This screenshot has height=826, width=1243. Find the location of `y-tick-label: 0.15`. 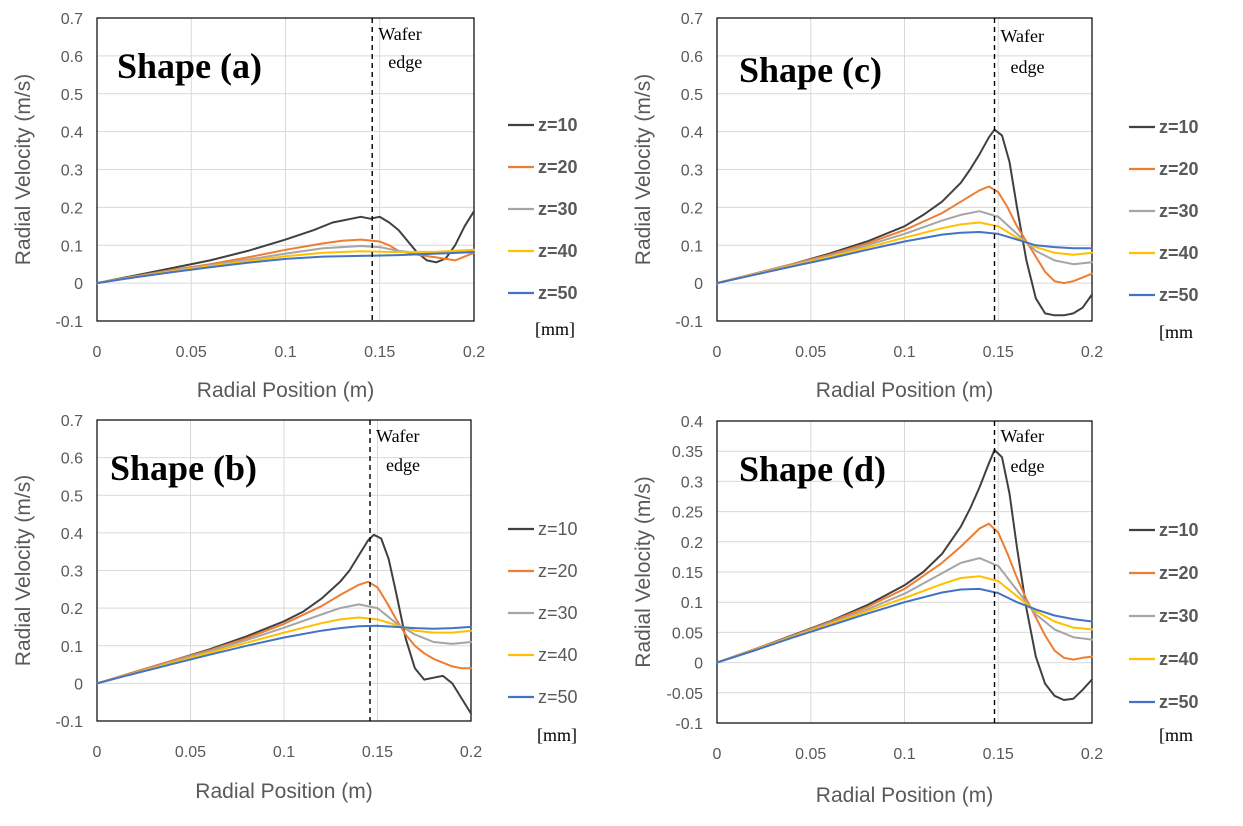

y-tick-label: 0.15 is located at coordinates (687, 573).